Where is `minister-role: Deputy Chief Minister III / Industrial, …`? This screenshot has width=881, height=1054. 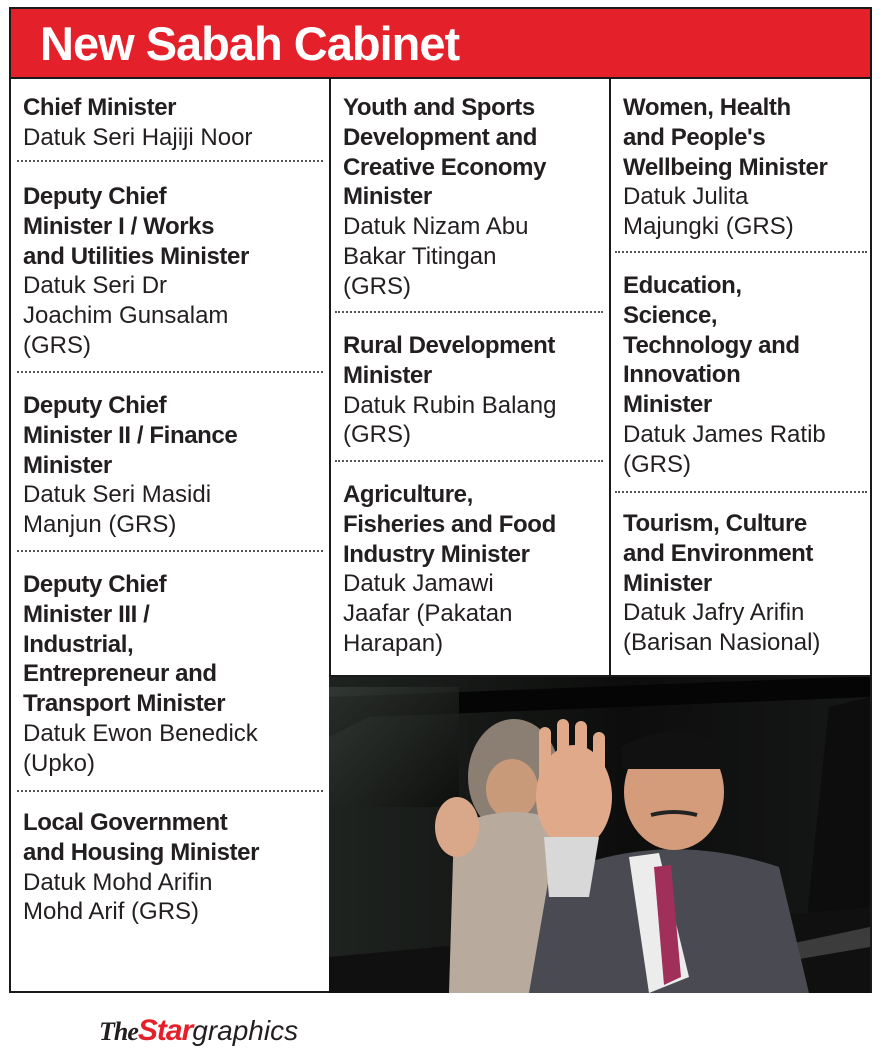 minister-role: Deputy Chief Minister III / Industrial, … is located at coordinates (124, 644).